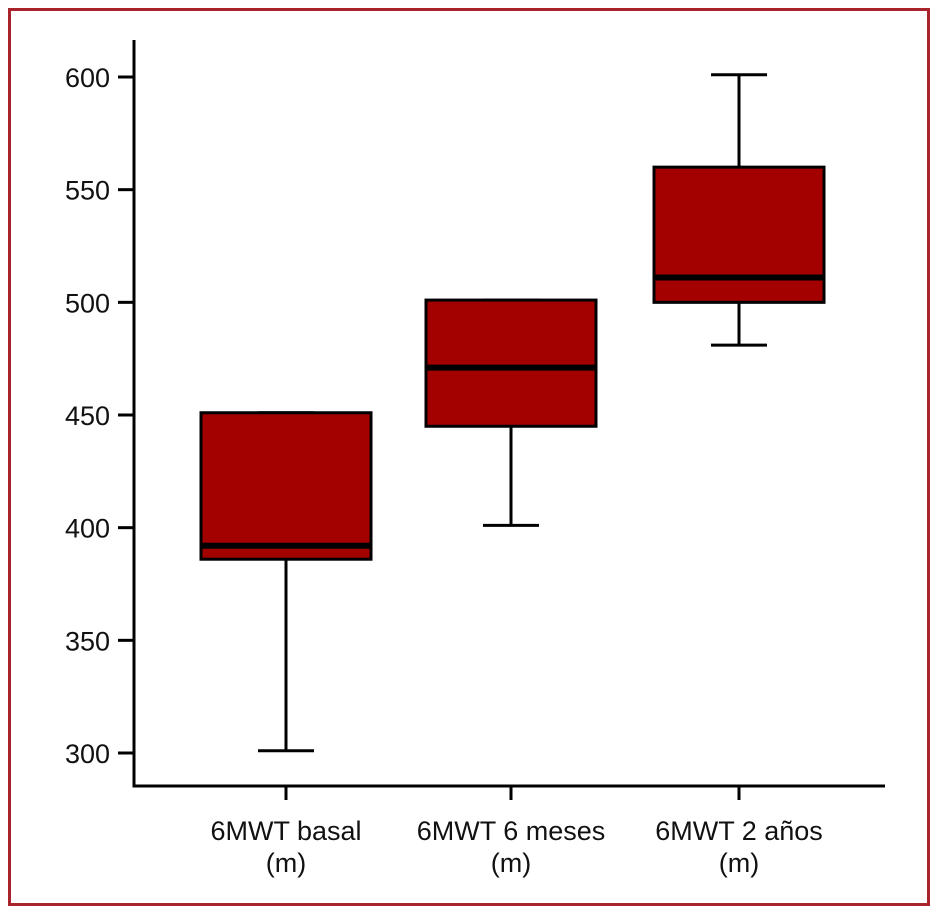 The image size is (942, 918). Describe the element at coordinates (87, 529) in the screenshot. I see `y-tick-label-400: 400` at that location.